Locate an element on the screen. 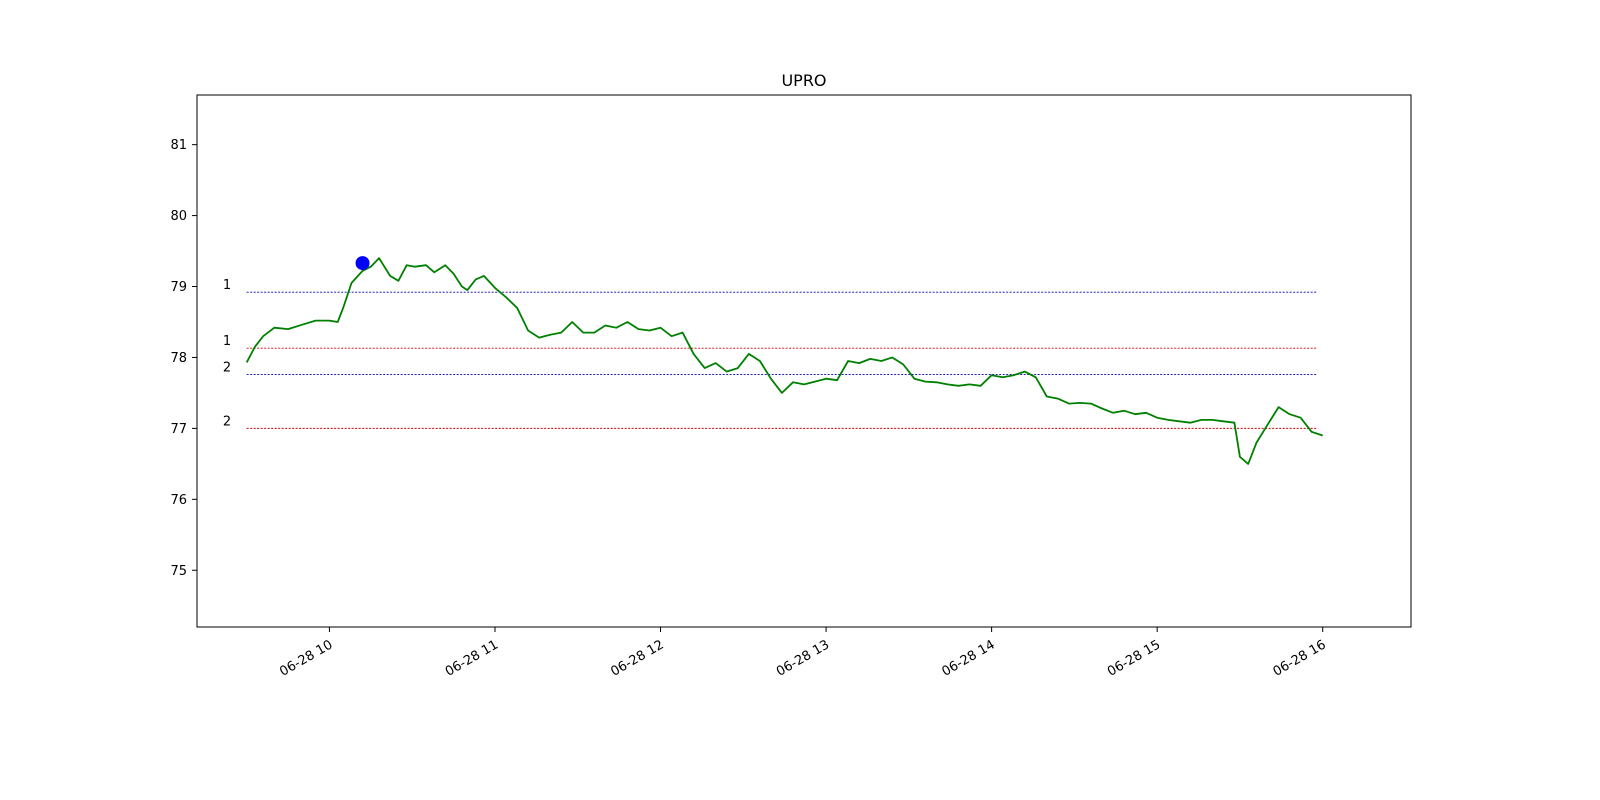 The height and width of the screenshot is (800, 1600). level-lines-group: 1 1 2 2 is located at coordinates (770, 353).